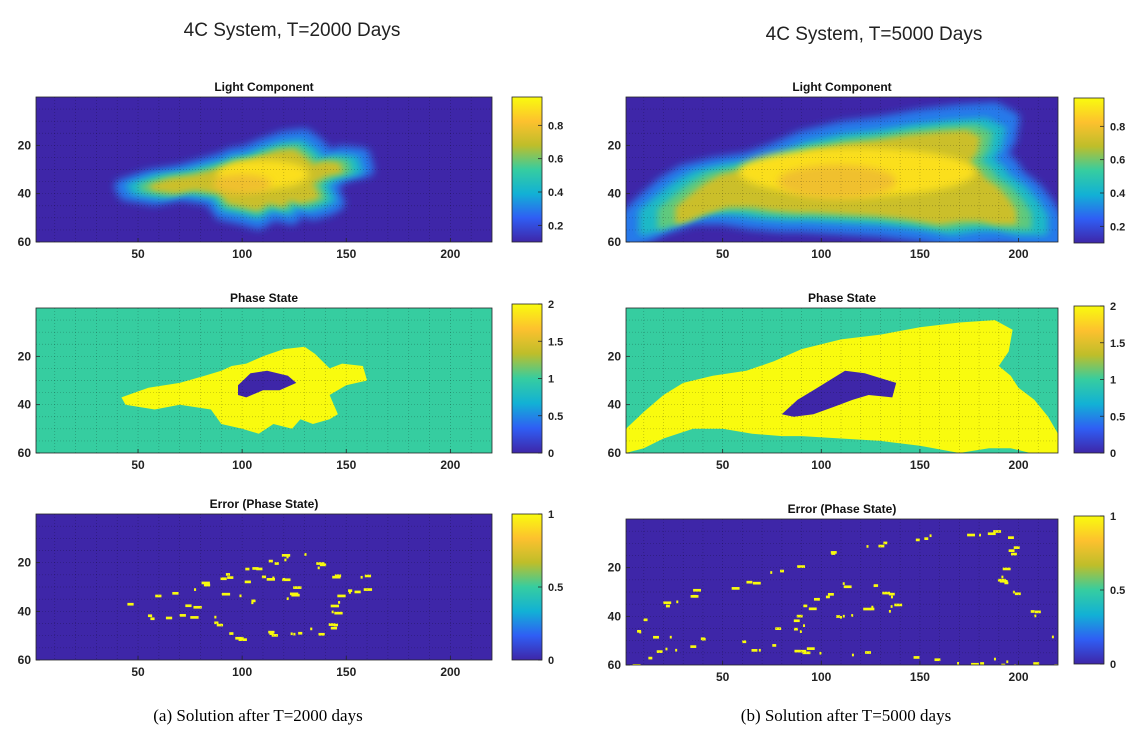 Image resolution: width=1129 pixels, height=738 pixels. What do you see at coordinates (292, 30) in the screenshot?
I see `column-title-a: 4C System, T=2000 Days` at bounding box center [292, 30].